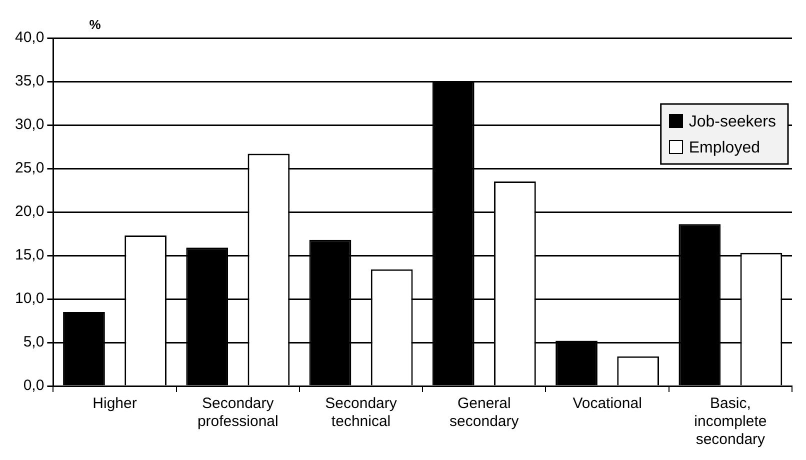  I want to click on x-tick-label: Secondary technical, so click(361, 412).